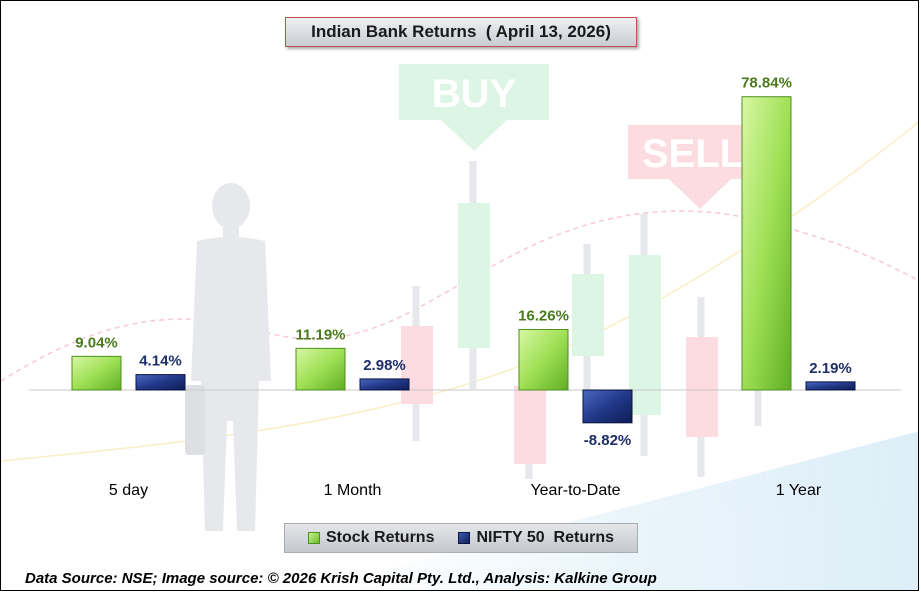 Image resolution: width=921 pixels, height=593 pixels. What do you see at coordinates (314, 538) in the screenshot?
I see `legend-swatch-stock` at bounding box center [314, 538].